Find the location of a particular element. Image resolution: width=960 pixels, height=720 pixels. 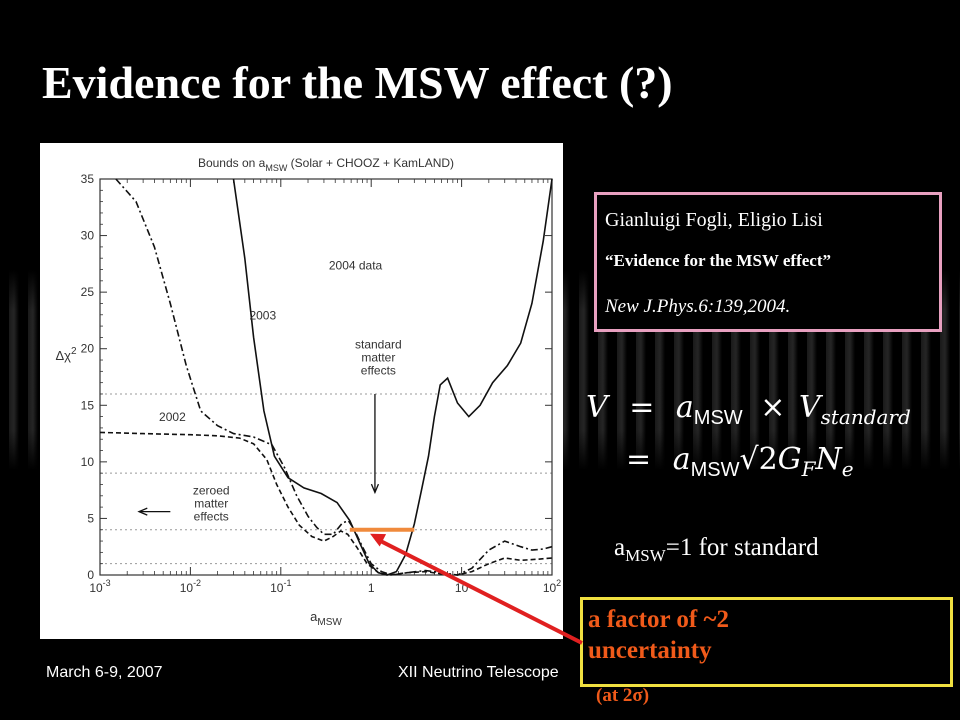

formula-v-standard: V is located at coordinates (809, 407).